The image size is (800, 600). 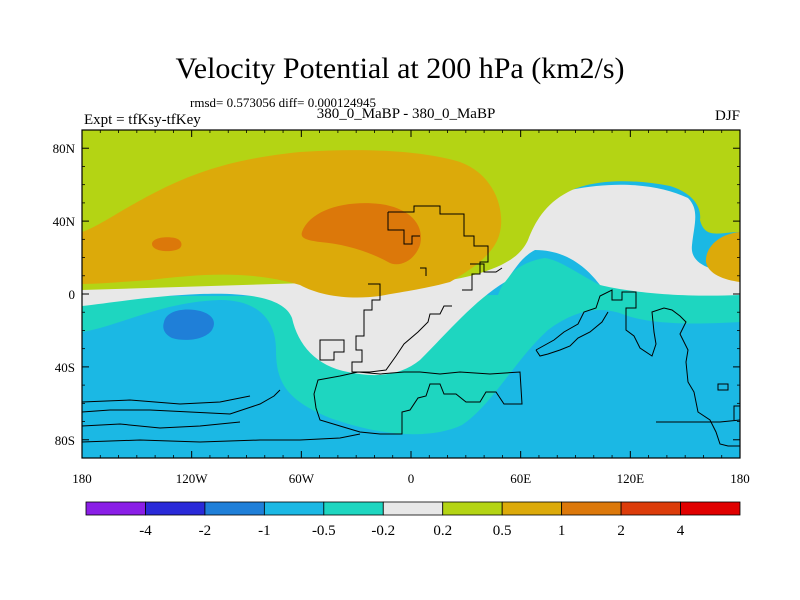 What do you see at coordinates (302, 478) in the screenshot?
I see `x-tick-label: 60W` at bounding box center [302, 478].